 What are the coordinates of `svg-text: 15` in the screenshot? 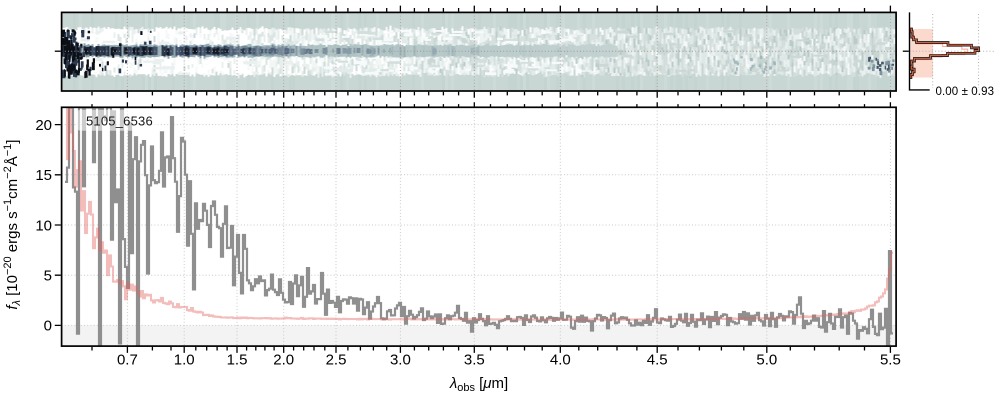 It's located at (43, 175).